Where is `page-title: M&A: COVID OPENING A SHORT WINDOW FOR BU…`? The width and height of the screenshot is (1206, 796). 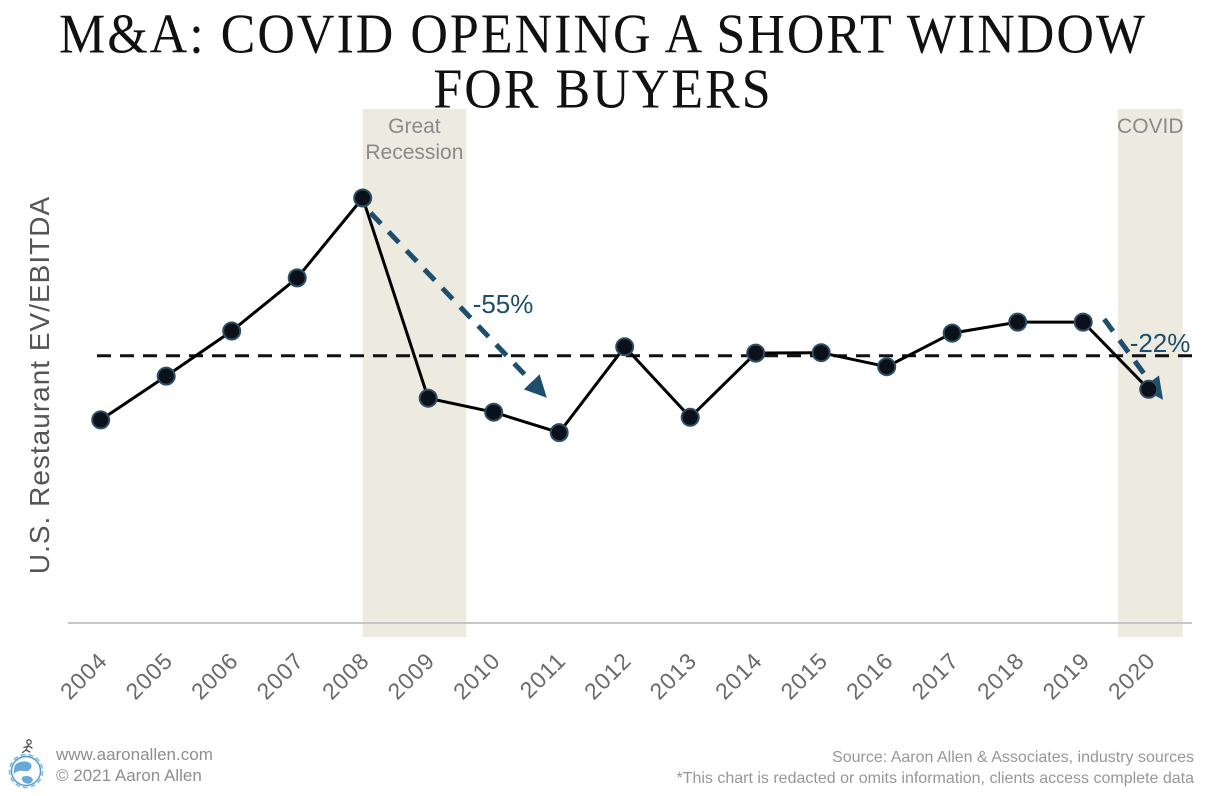 page-title: M&A: COVID OPENING A SHORT WINDOW FOR BU… is located at coordinates (603, 61).